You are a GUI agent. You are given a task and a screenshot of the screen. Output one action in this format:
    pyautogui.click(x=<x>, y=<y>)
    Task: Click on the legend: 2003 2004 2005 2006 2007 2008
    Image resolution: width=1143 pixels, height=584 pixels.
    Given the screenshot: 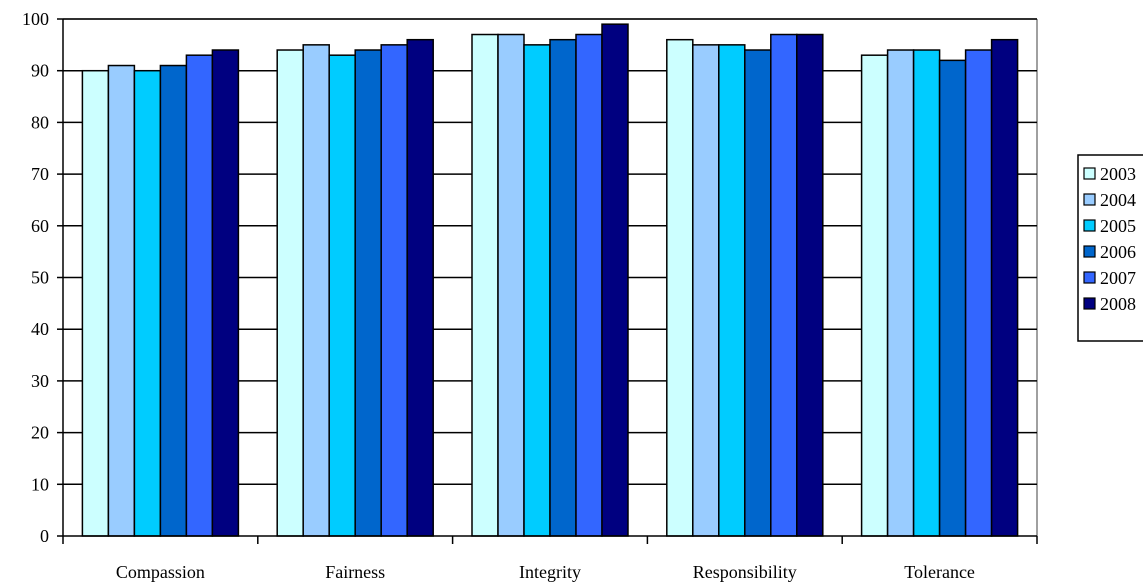 What is the action you would take?
    pyautogui.click(x=1110, y=248)
    